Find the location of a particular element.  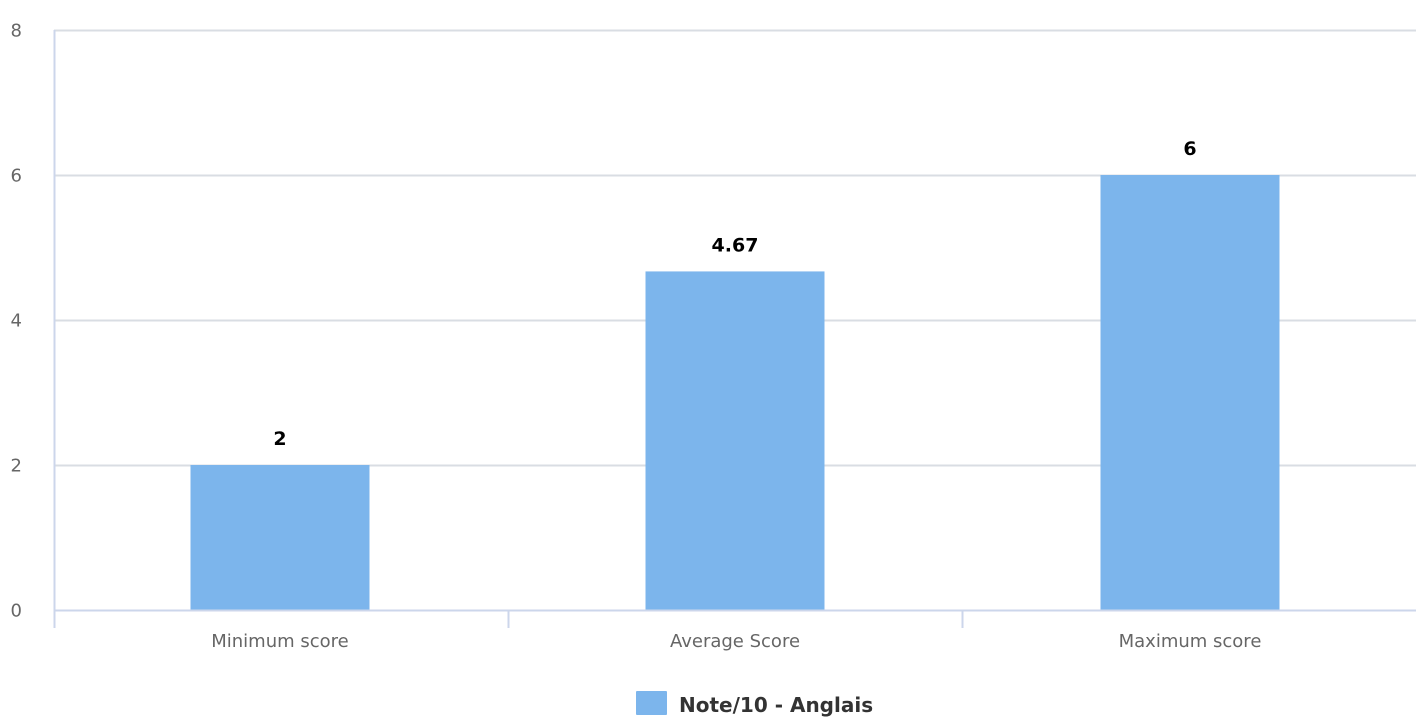

x-category-label: Maximum score is located at coordinates (1190, 641).